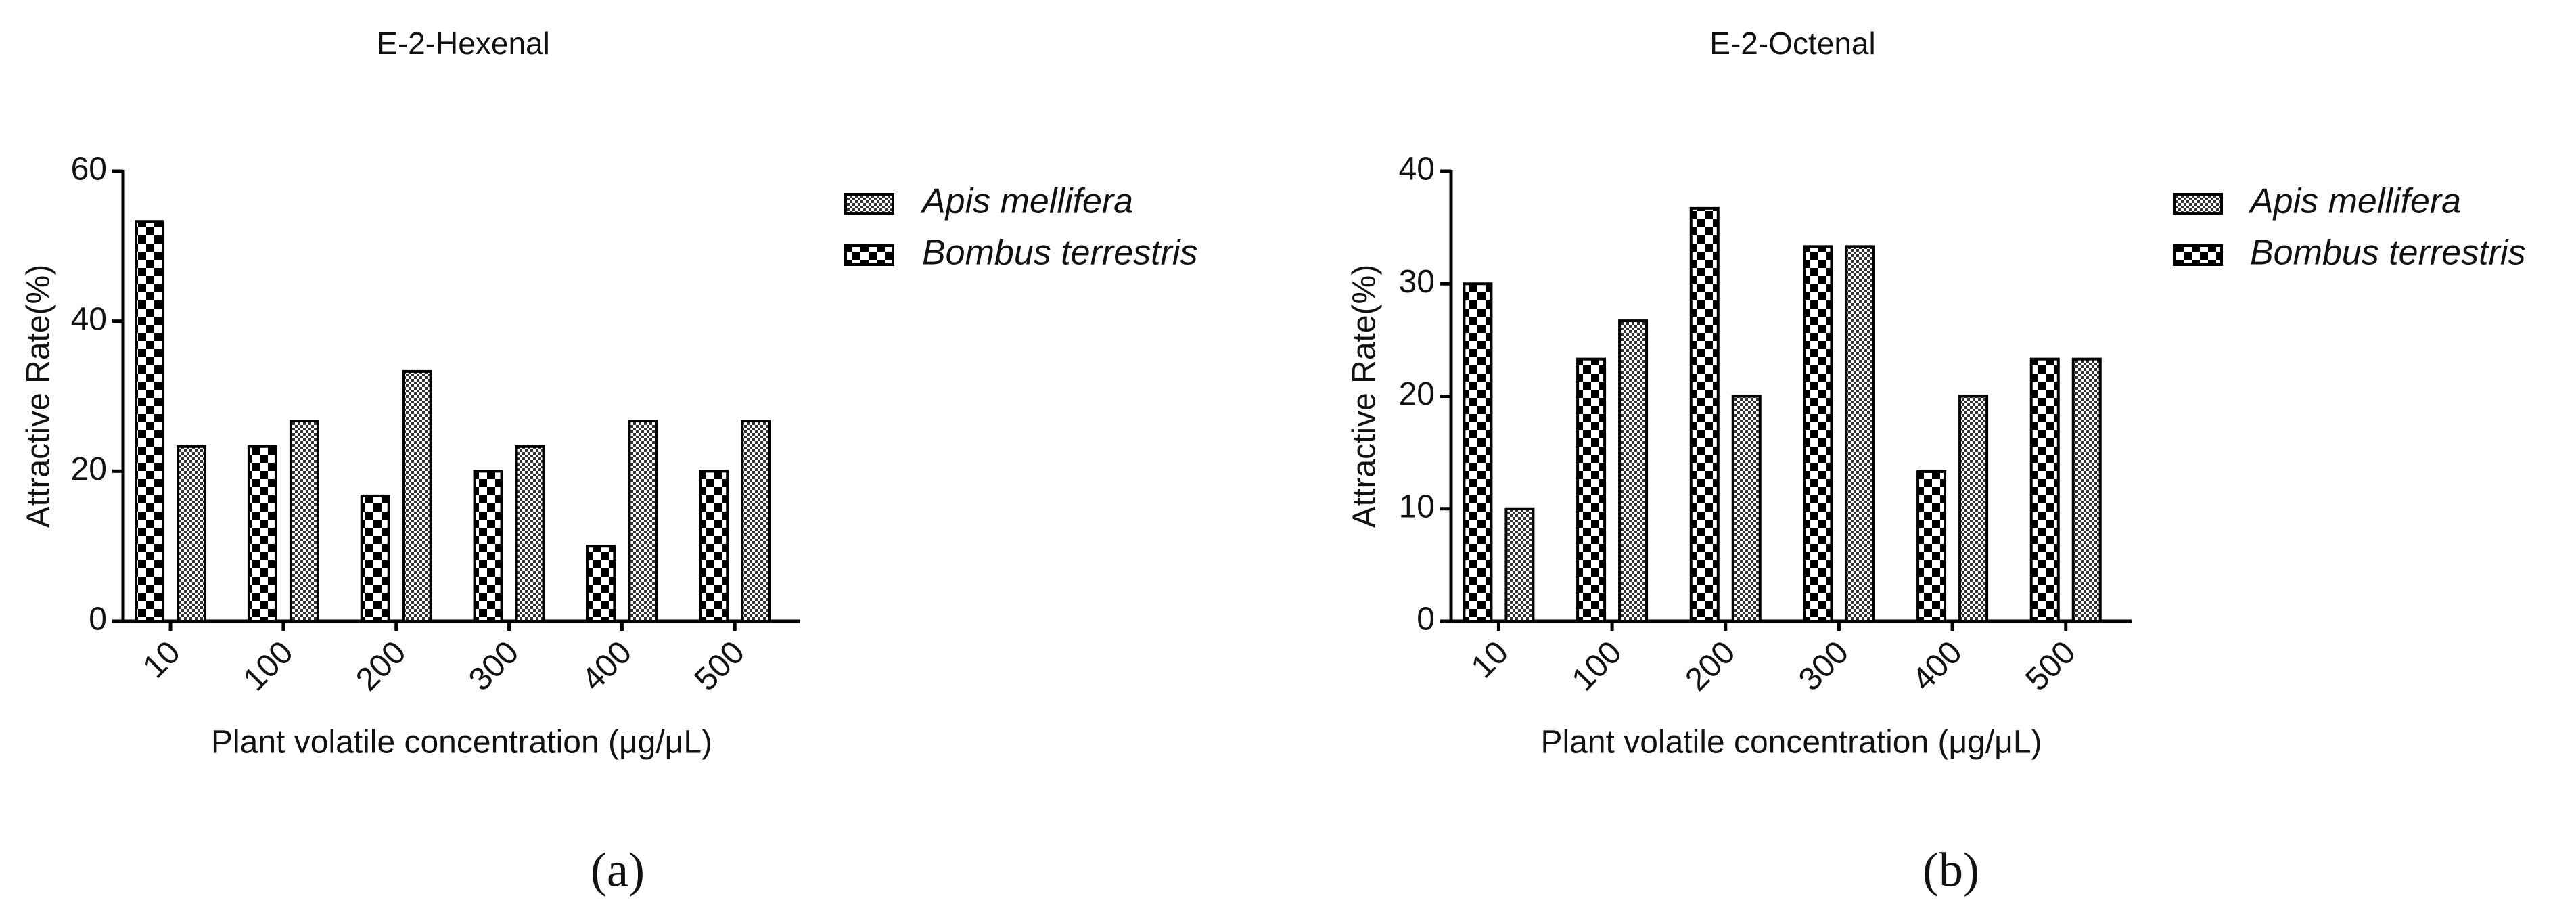 The width and height of the screenshot is (2576, 923). What do you see at coordinates (1951, 870) in the screenshot?
I see `panel-label: (b)` at bounding box center [1951, 870].